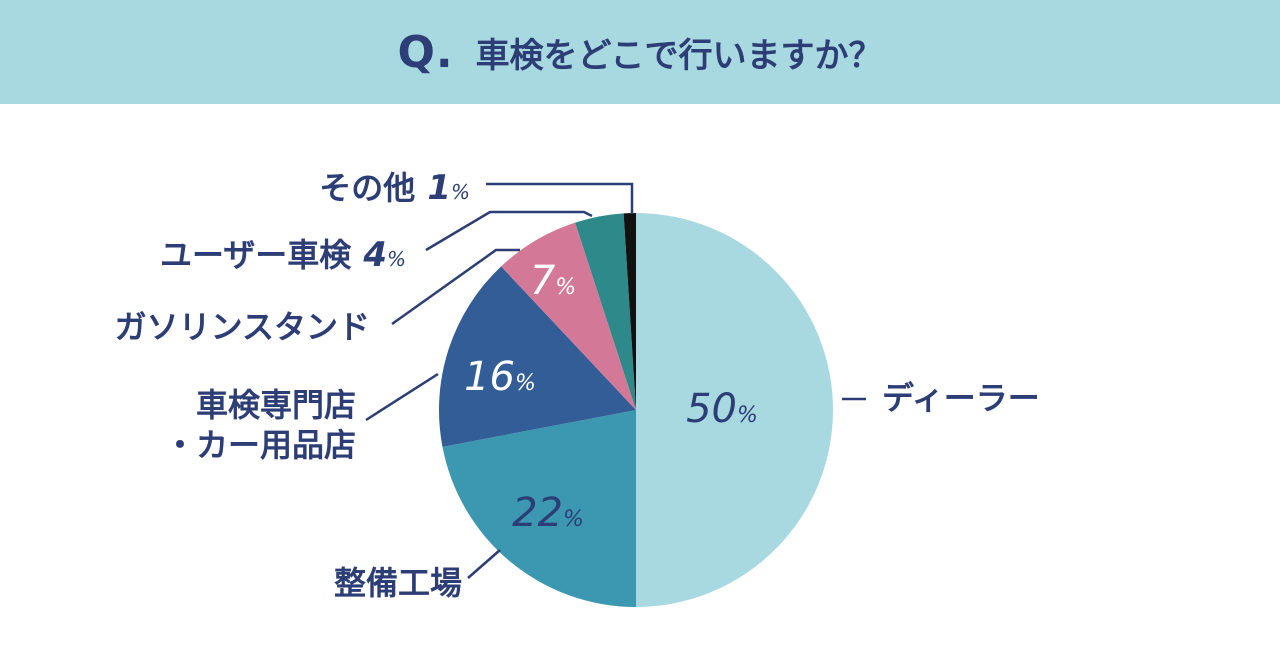 The height and width of the screenshot is (672, 1280). Describe the element at coordinates (961, 398) in the screenshot. I see `category-label-1: ディーラー` at that location.